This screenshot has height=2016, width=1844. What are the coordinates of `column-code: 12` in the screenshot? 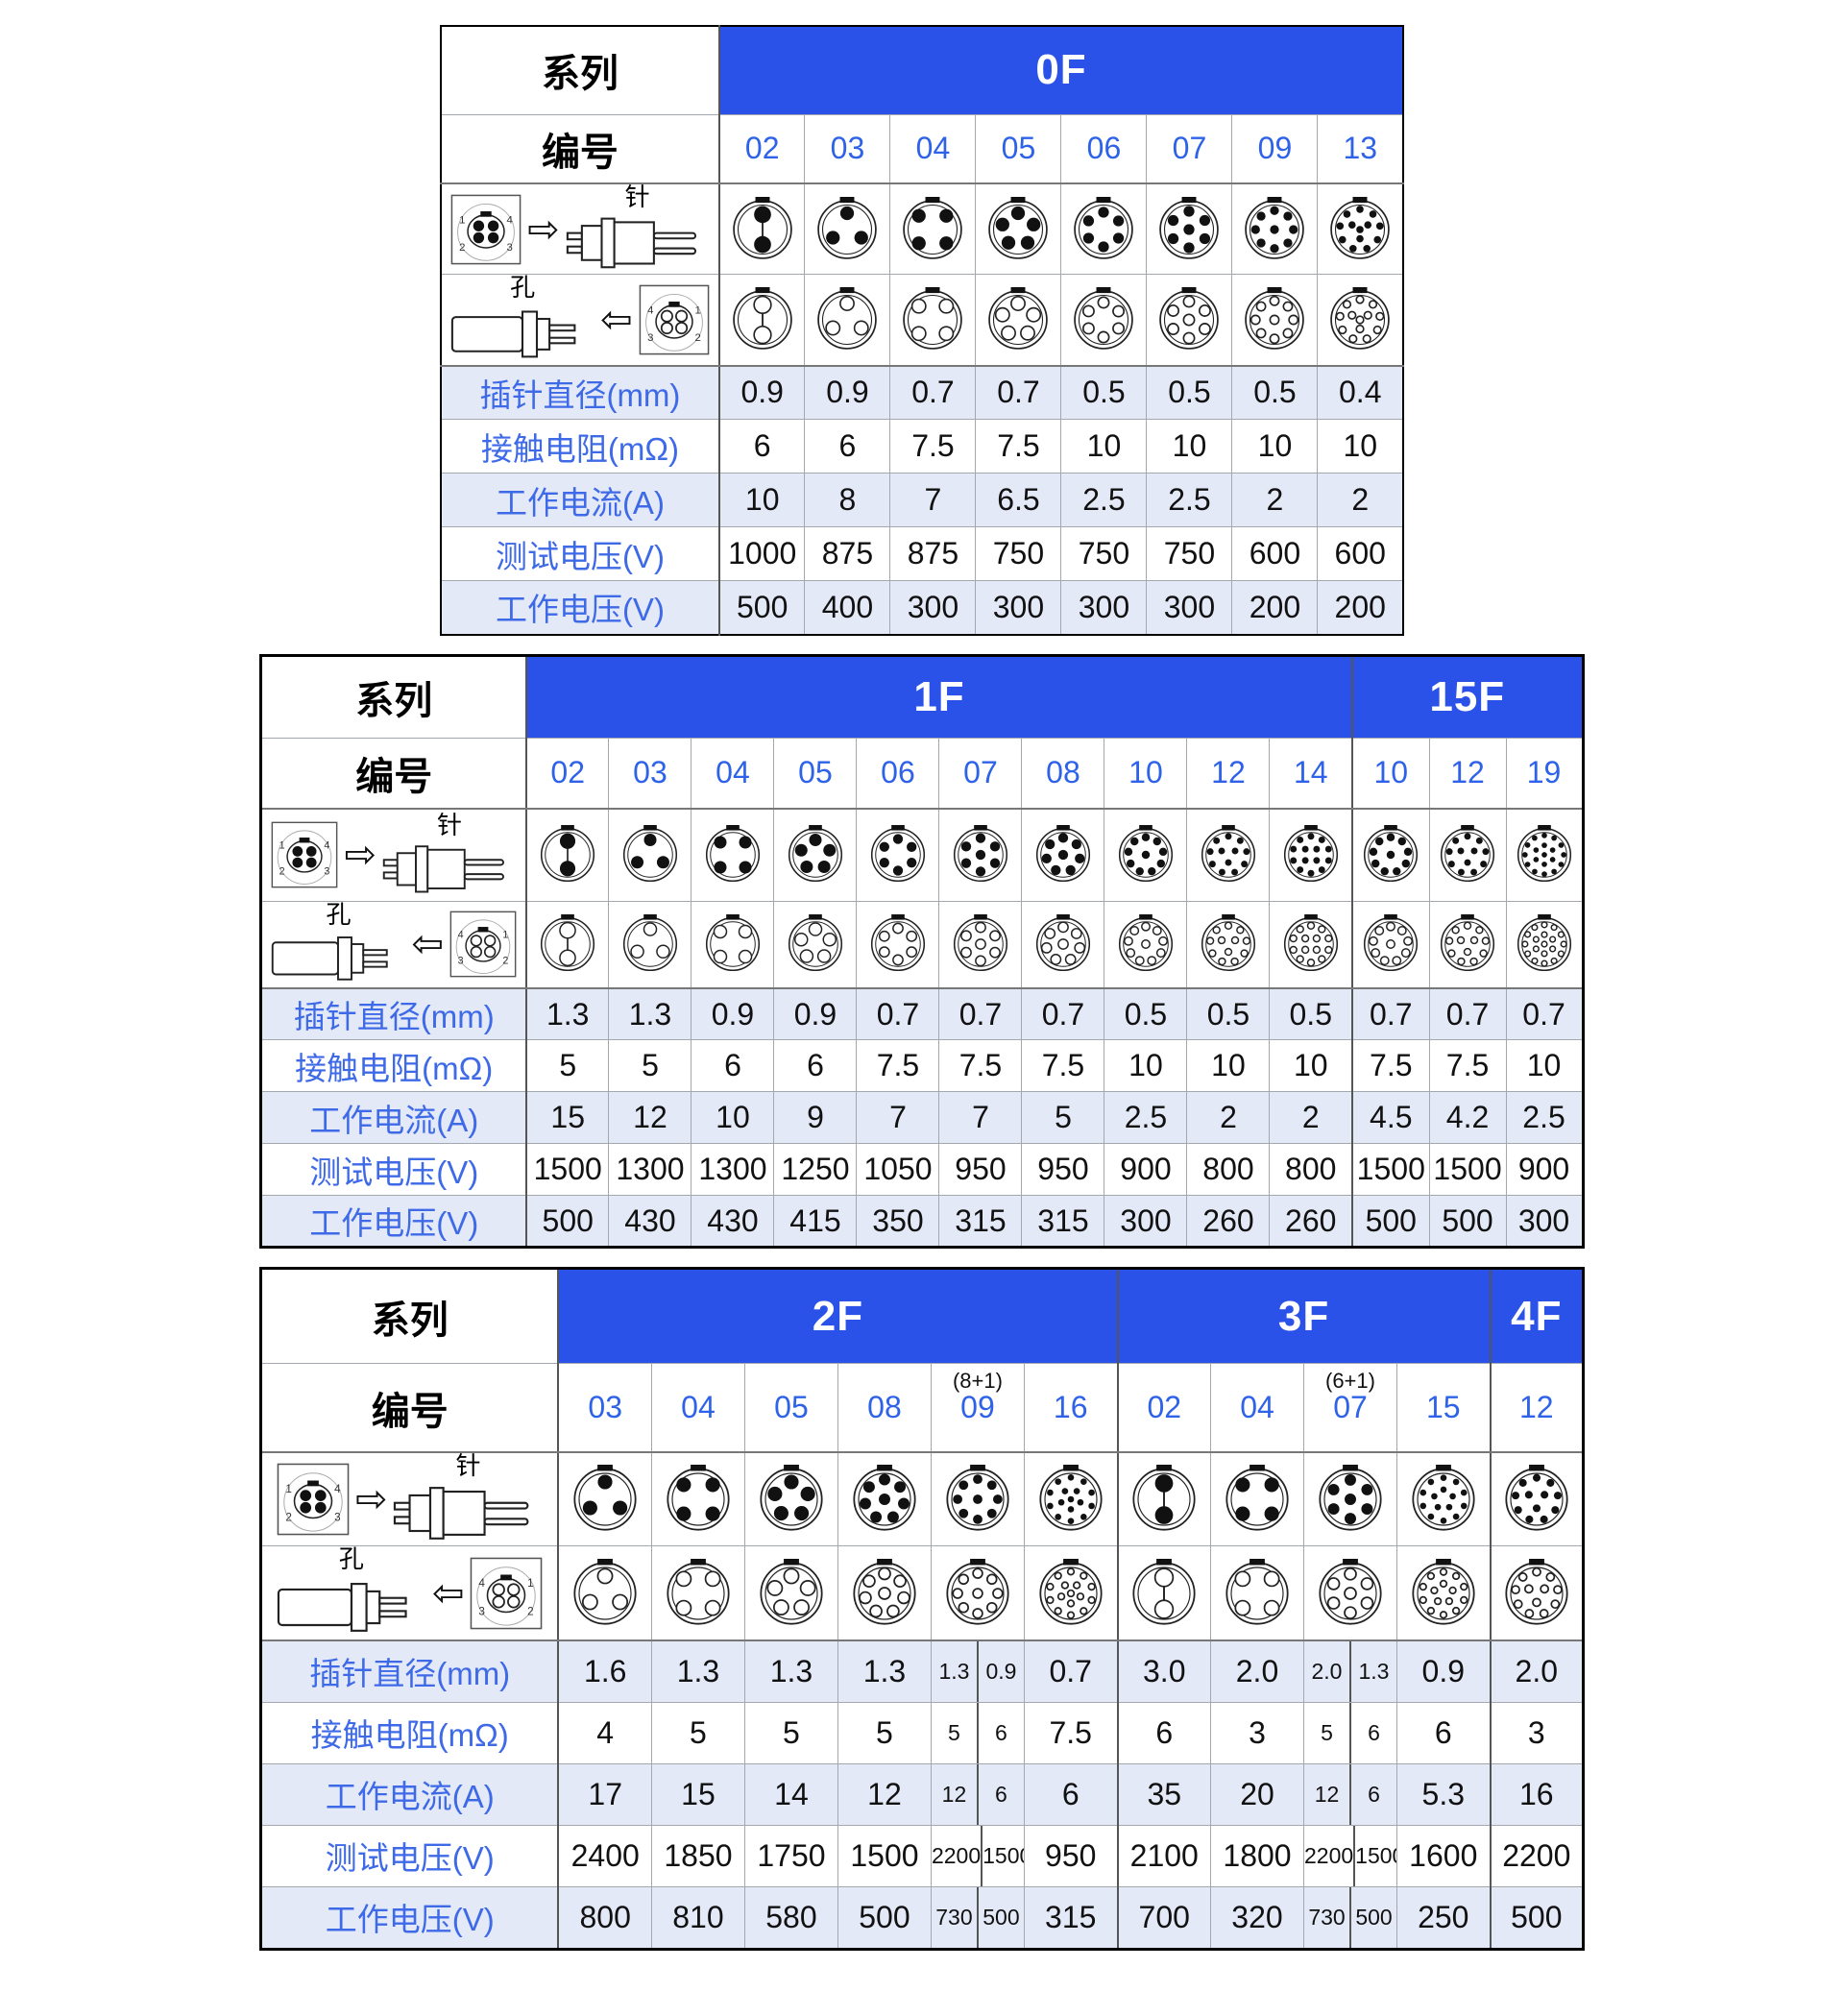 It's located at (1536, 1407).